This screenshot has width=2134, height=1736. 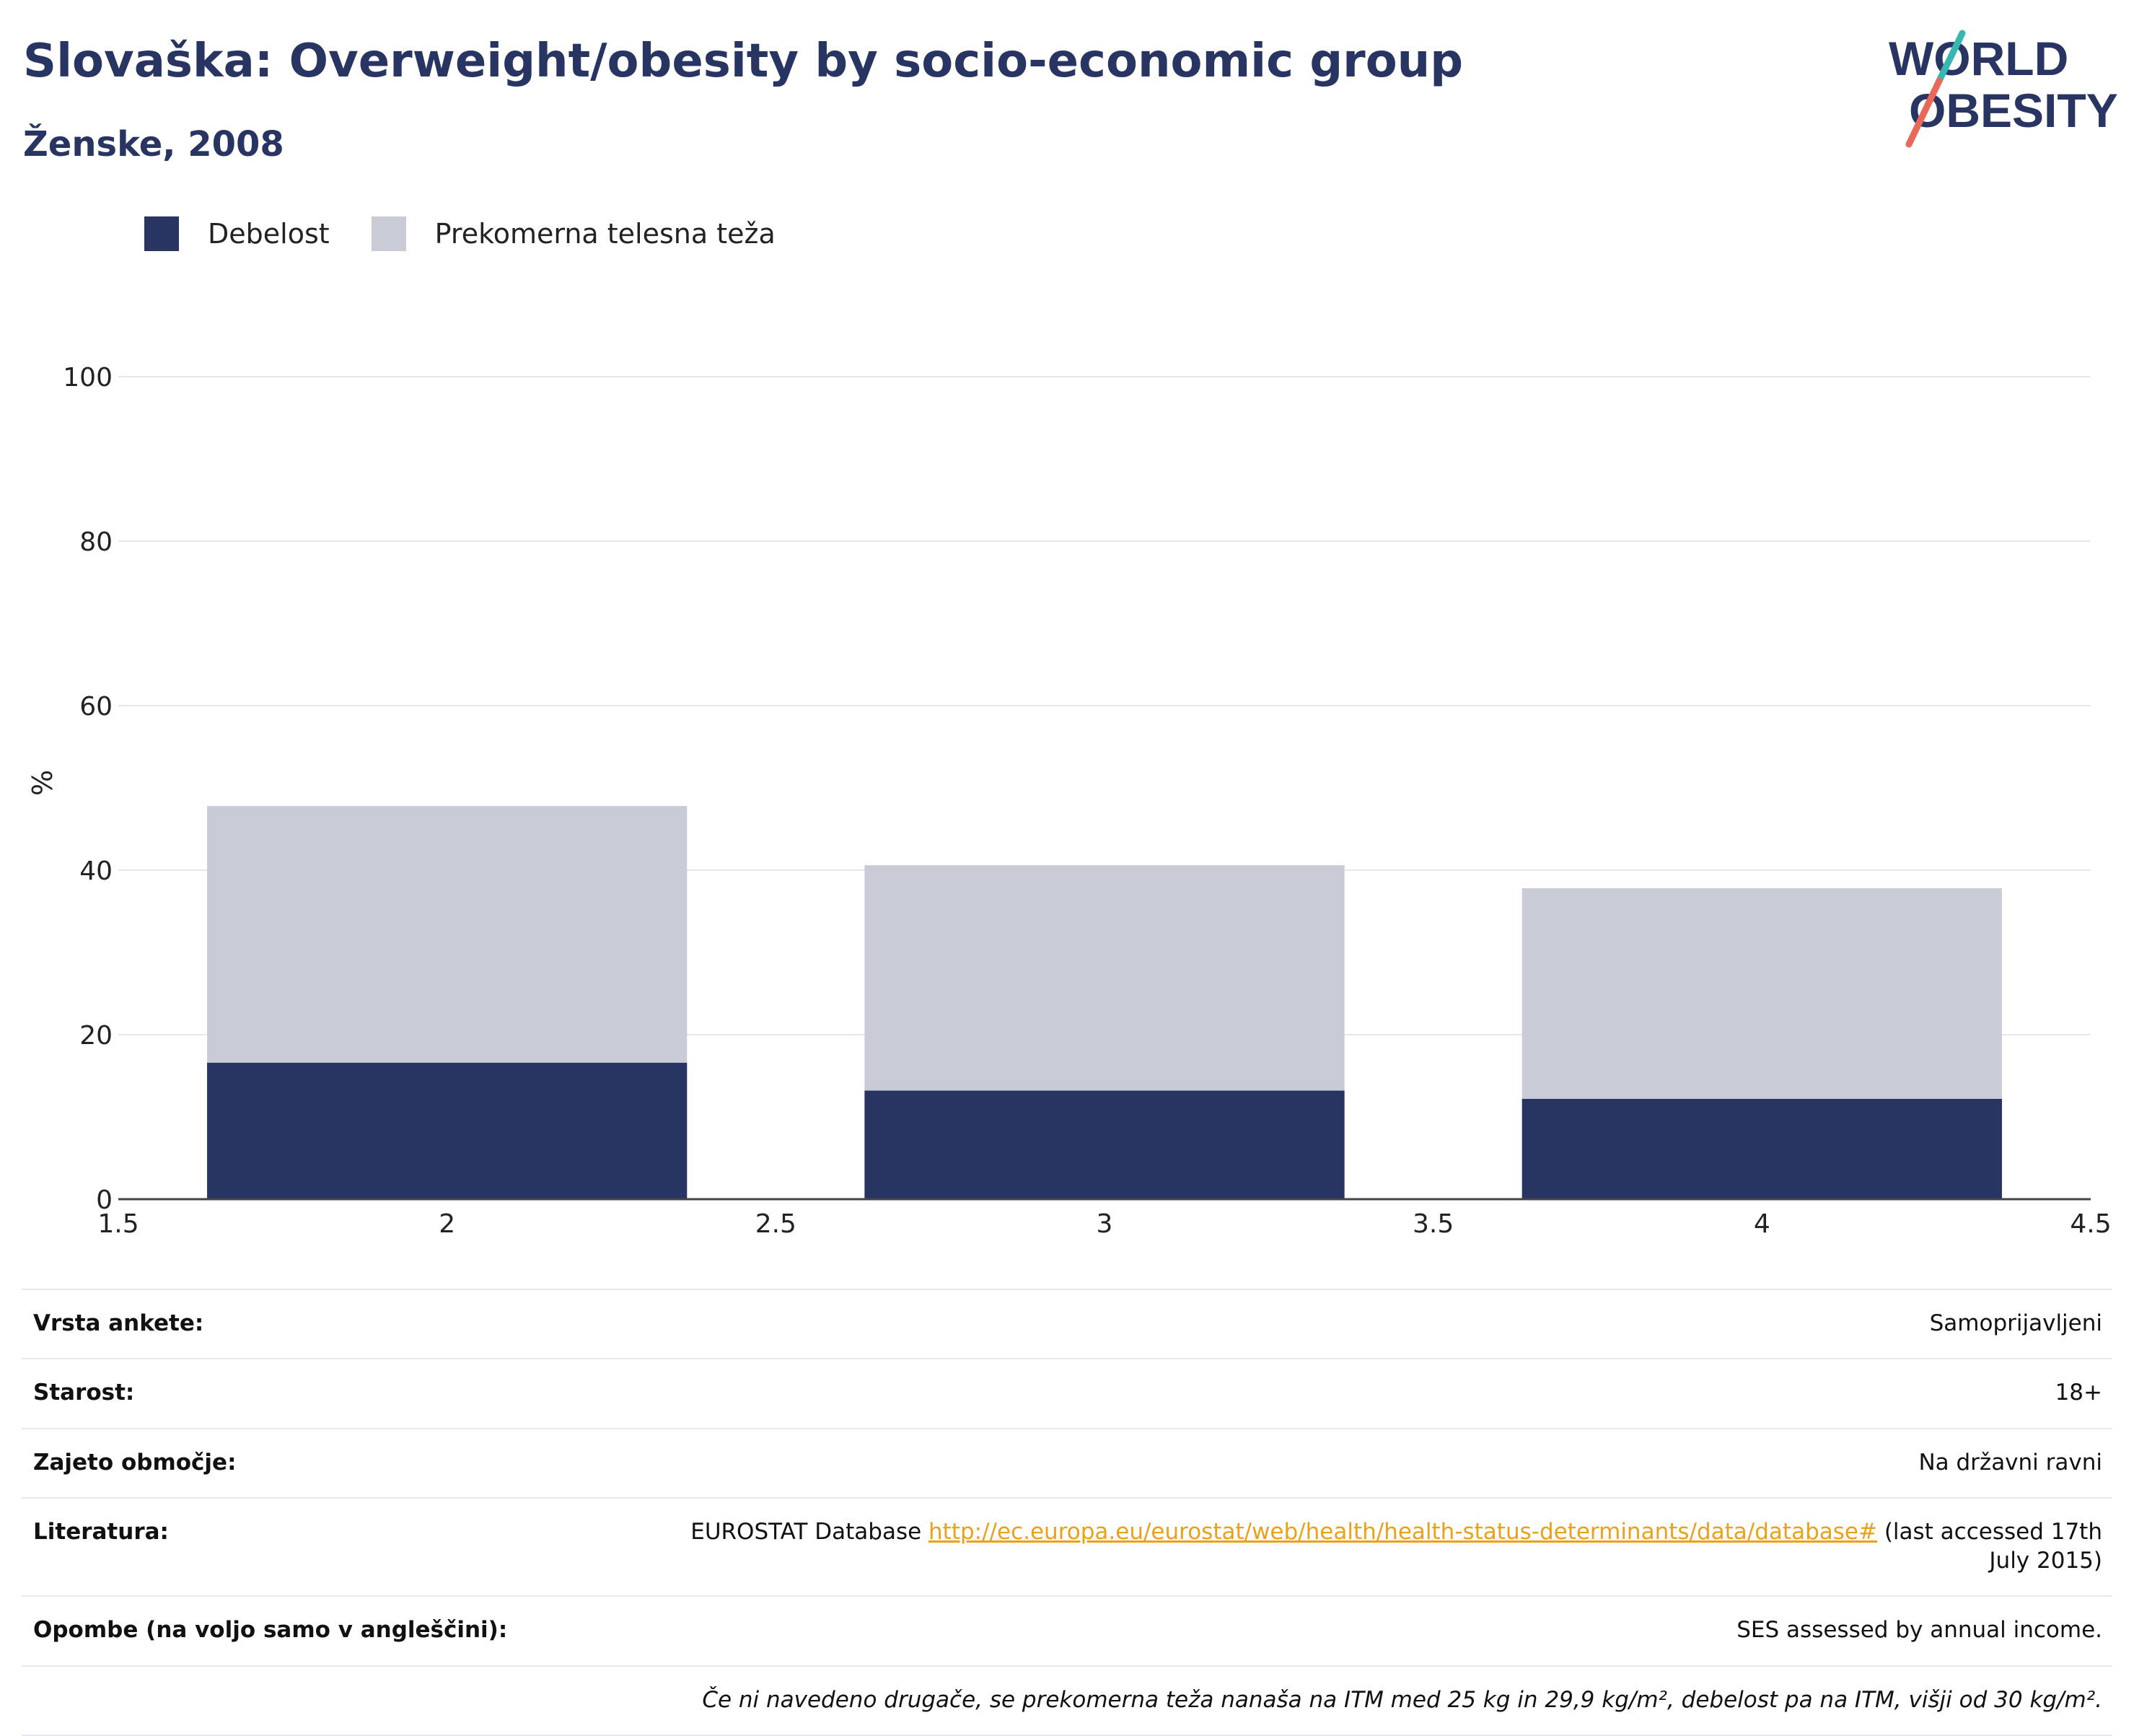 I want to click on x-tick-label: 4, so click(x=1762, y=1224).